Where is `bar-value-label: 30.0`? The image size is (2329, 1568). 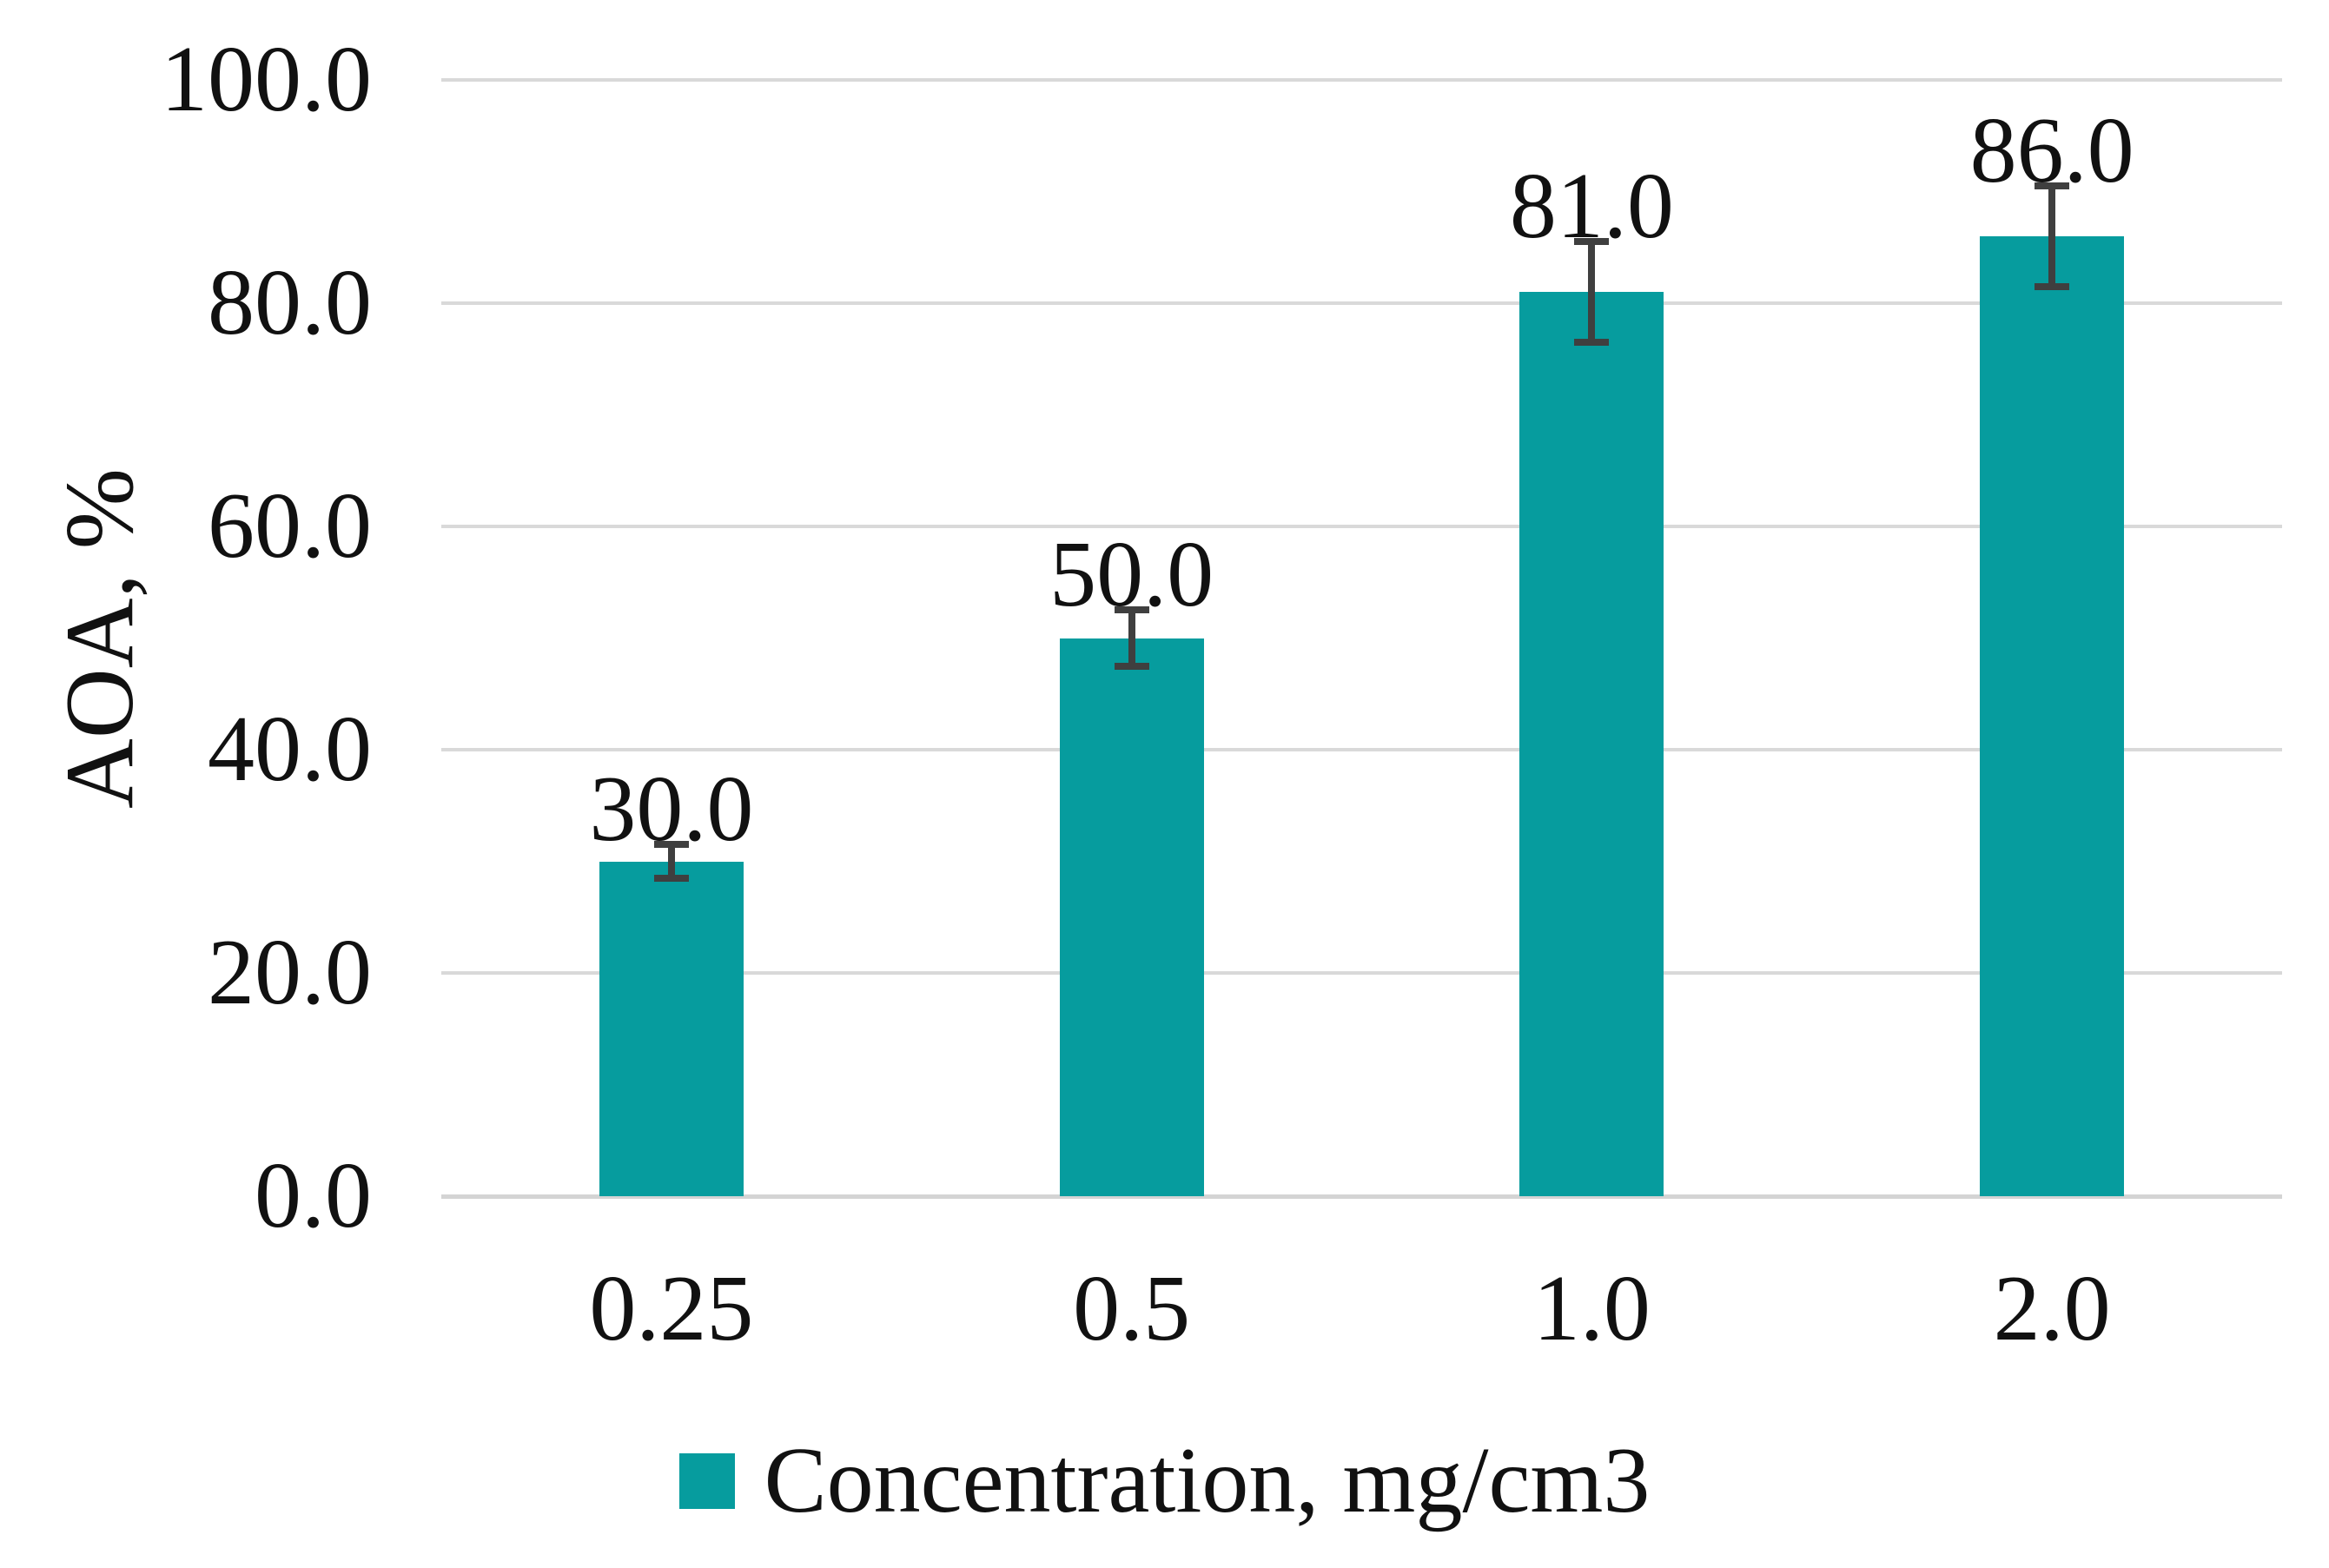 bar-value-label: 30.0 is located at coordinates (671, 810).